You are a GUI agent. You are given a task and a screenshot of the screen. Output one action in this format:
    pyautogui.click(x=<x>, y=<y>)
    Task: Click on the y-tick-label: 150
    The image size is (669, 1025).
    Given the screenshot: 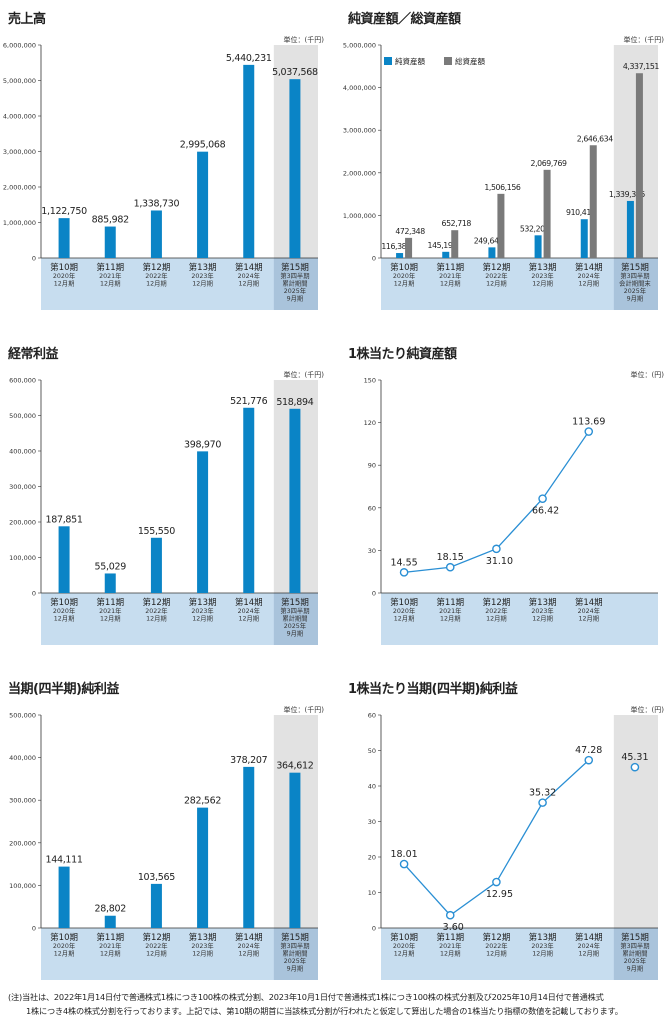 What is the action you would take?
    pyautogui.click(x=370, y=381)
    